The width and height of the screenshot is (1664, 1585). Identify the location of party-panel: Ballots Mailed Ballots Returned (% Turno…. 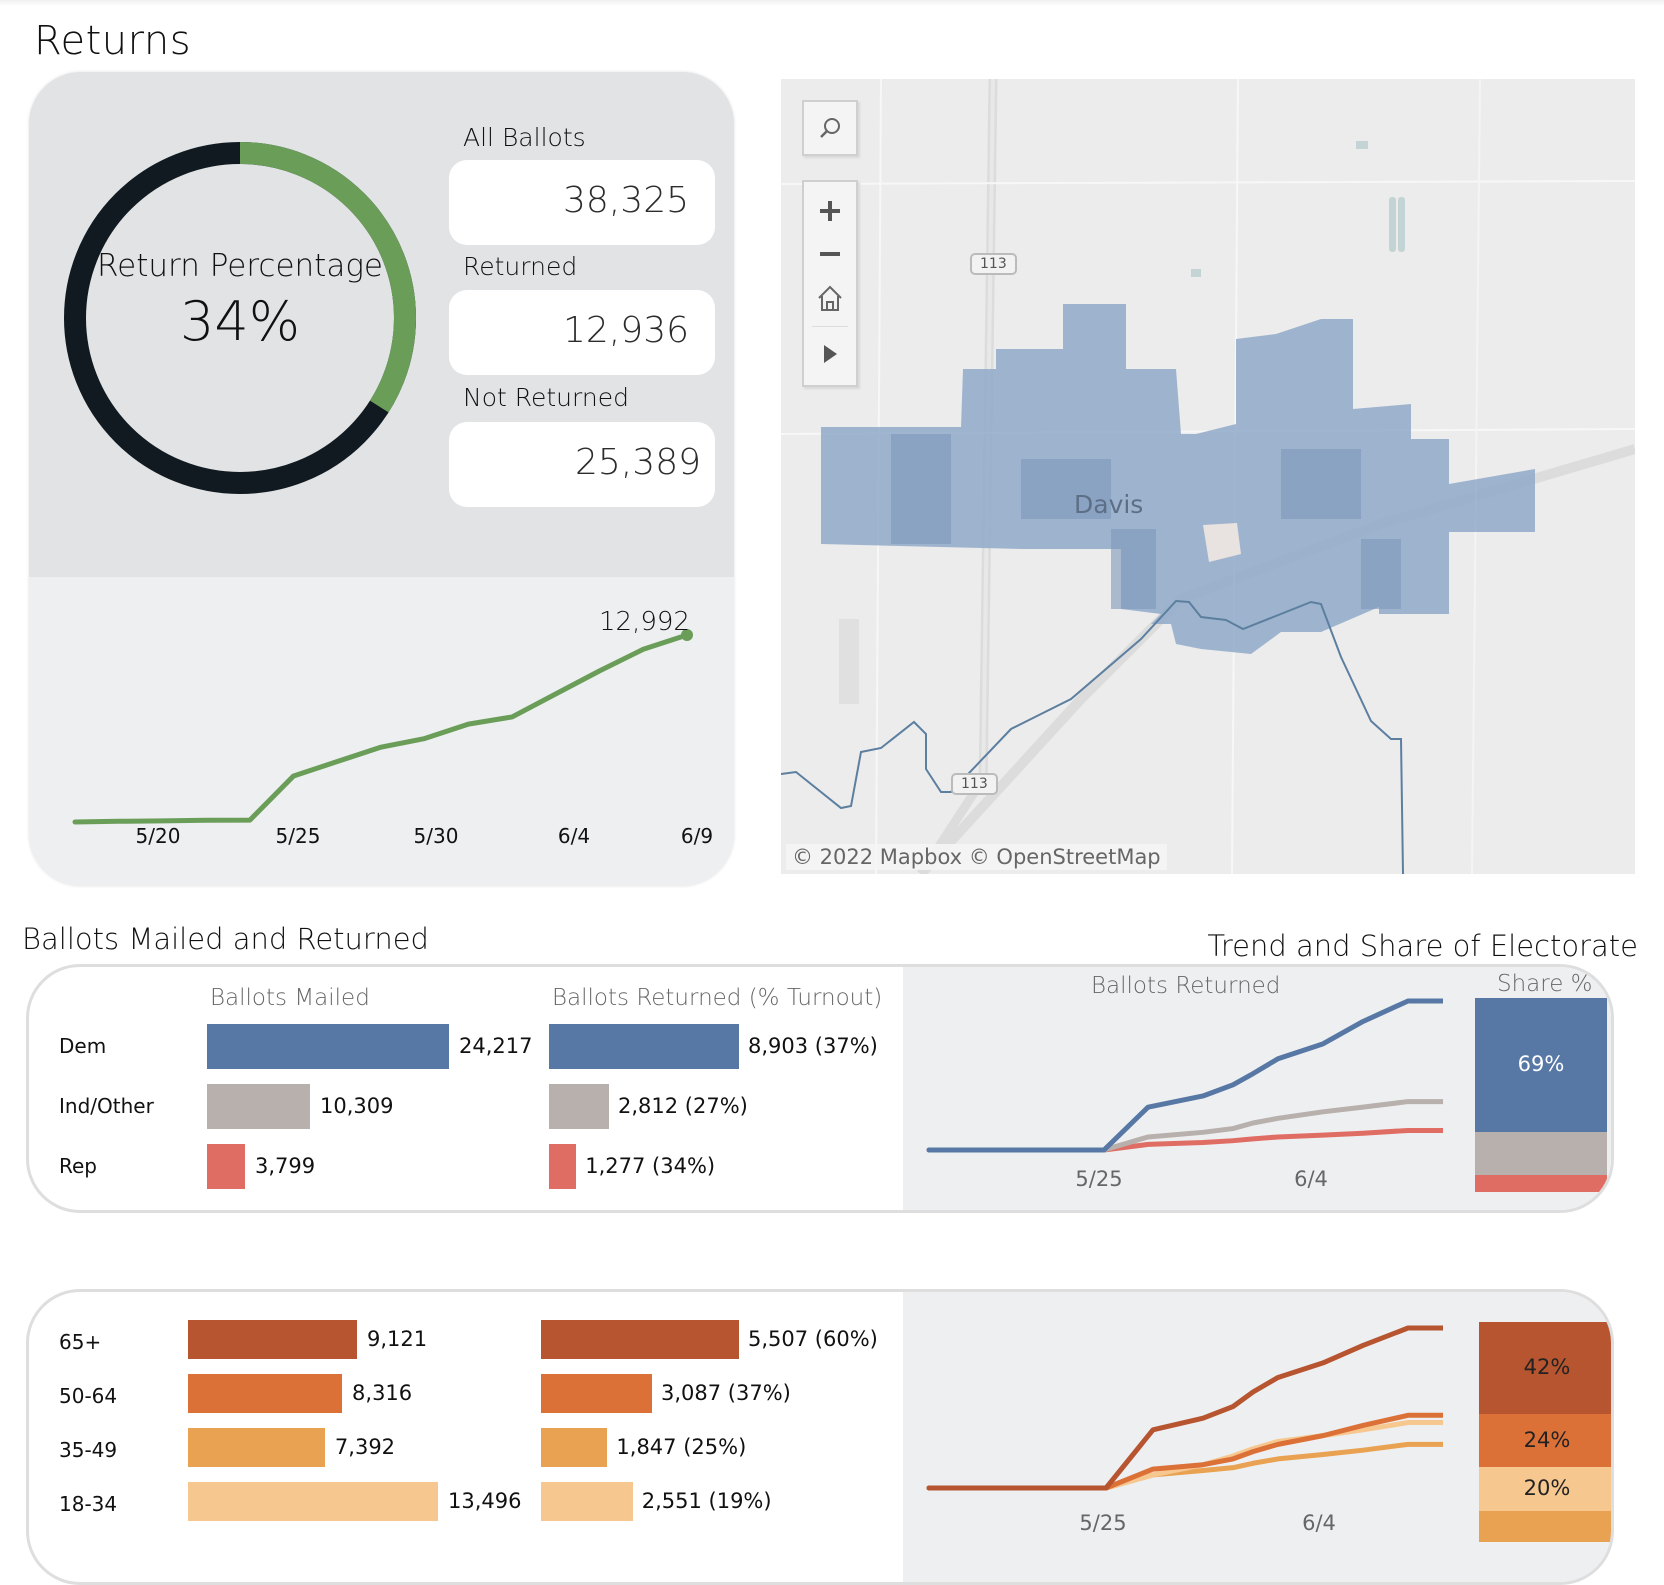
(820, 1088).